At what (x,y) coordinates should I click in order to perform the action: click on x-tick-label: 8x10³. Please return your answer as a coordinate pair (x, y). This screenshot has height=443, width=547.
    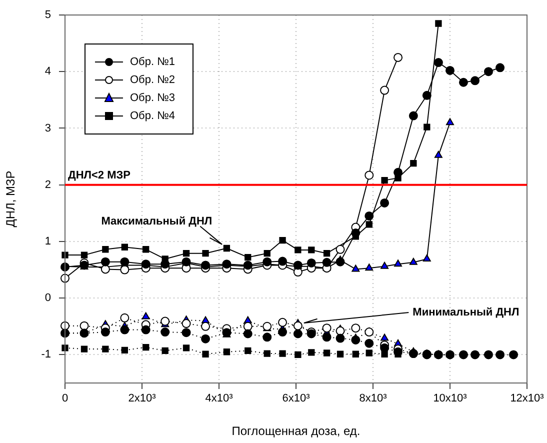
    Looking at the image, I should click on (373, 398).